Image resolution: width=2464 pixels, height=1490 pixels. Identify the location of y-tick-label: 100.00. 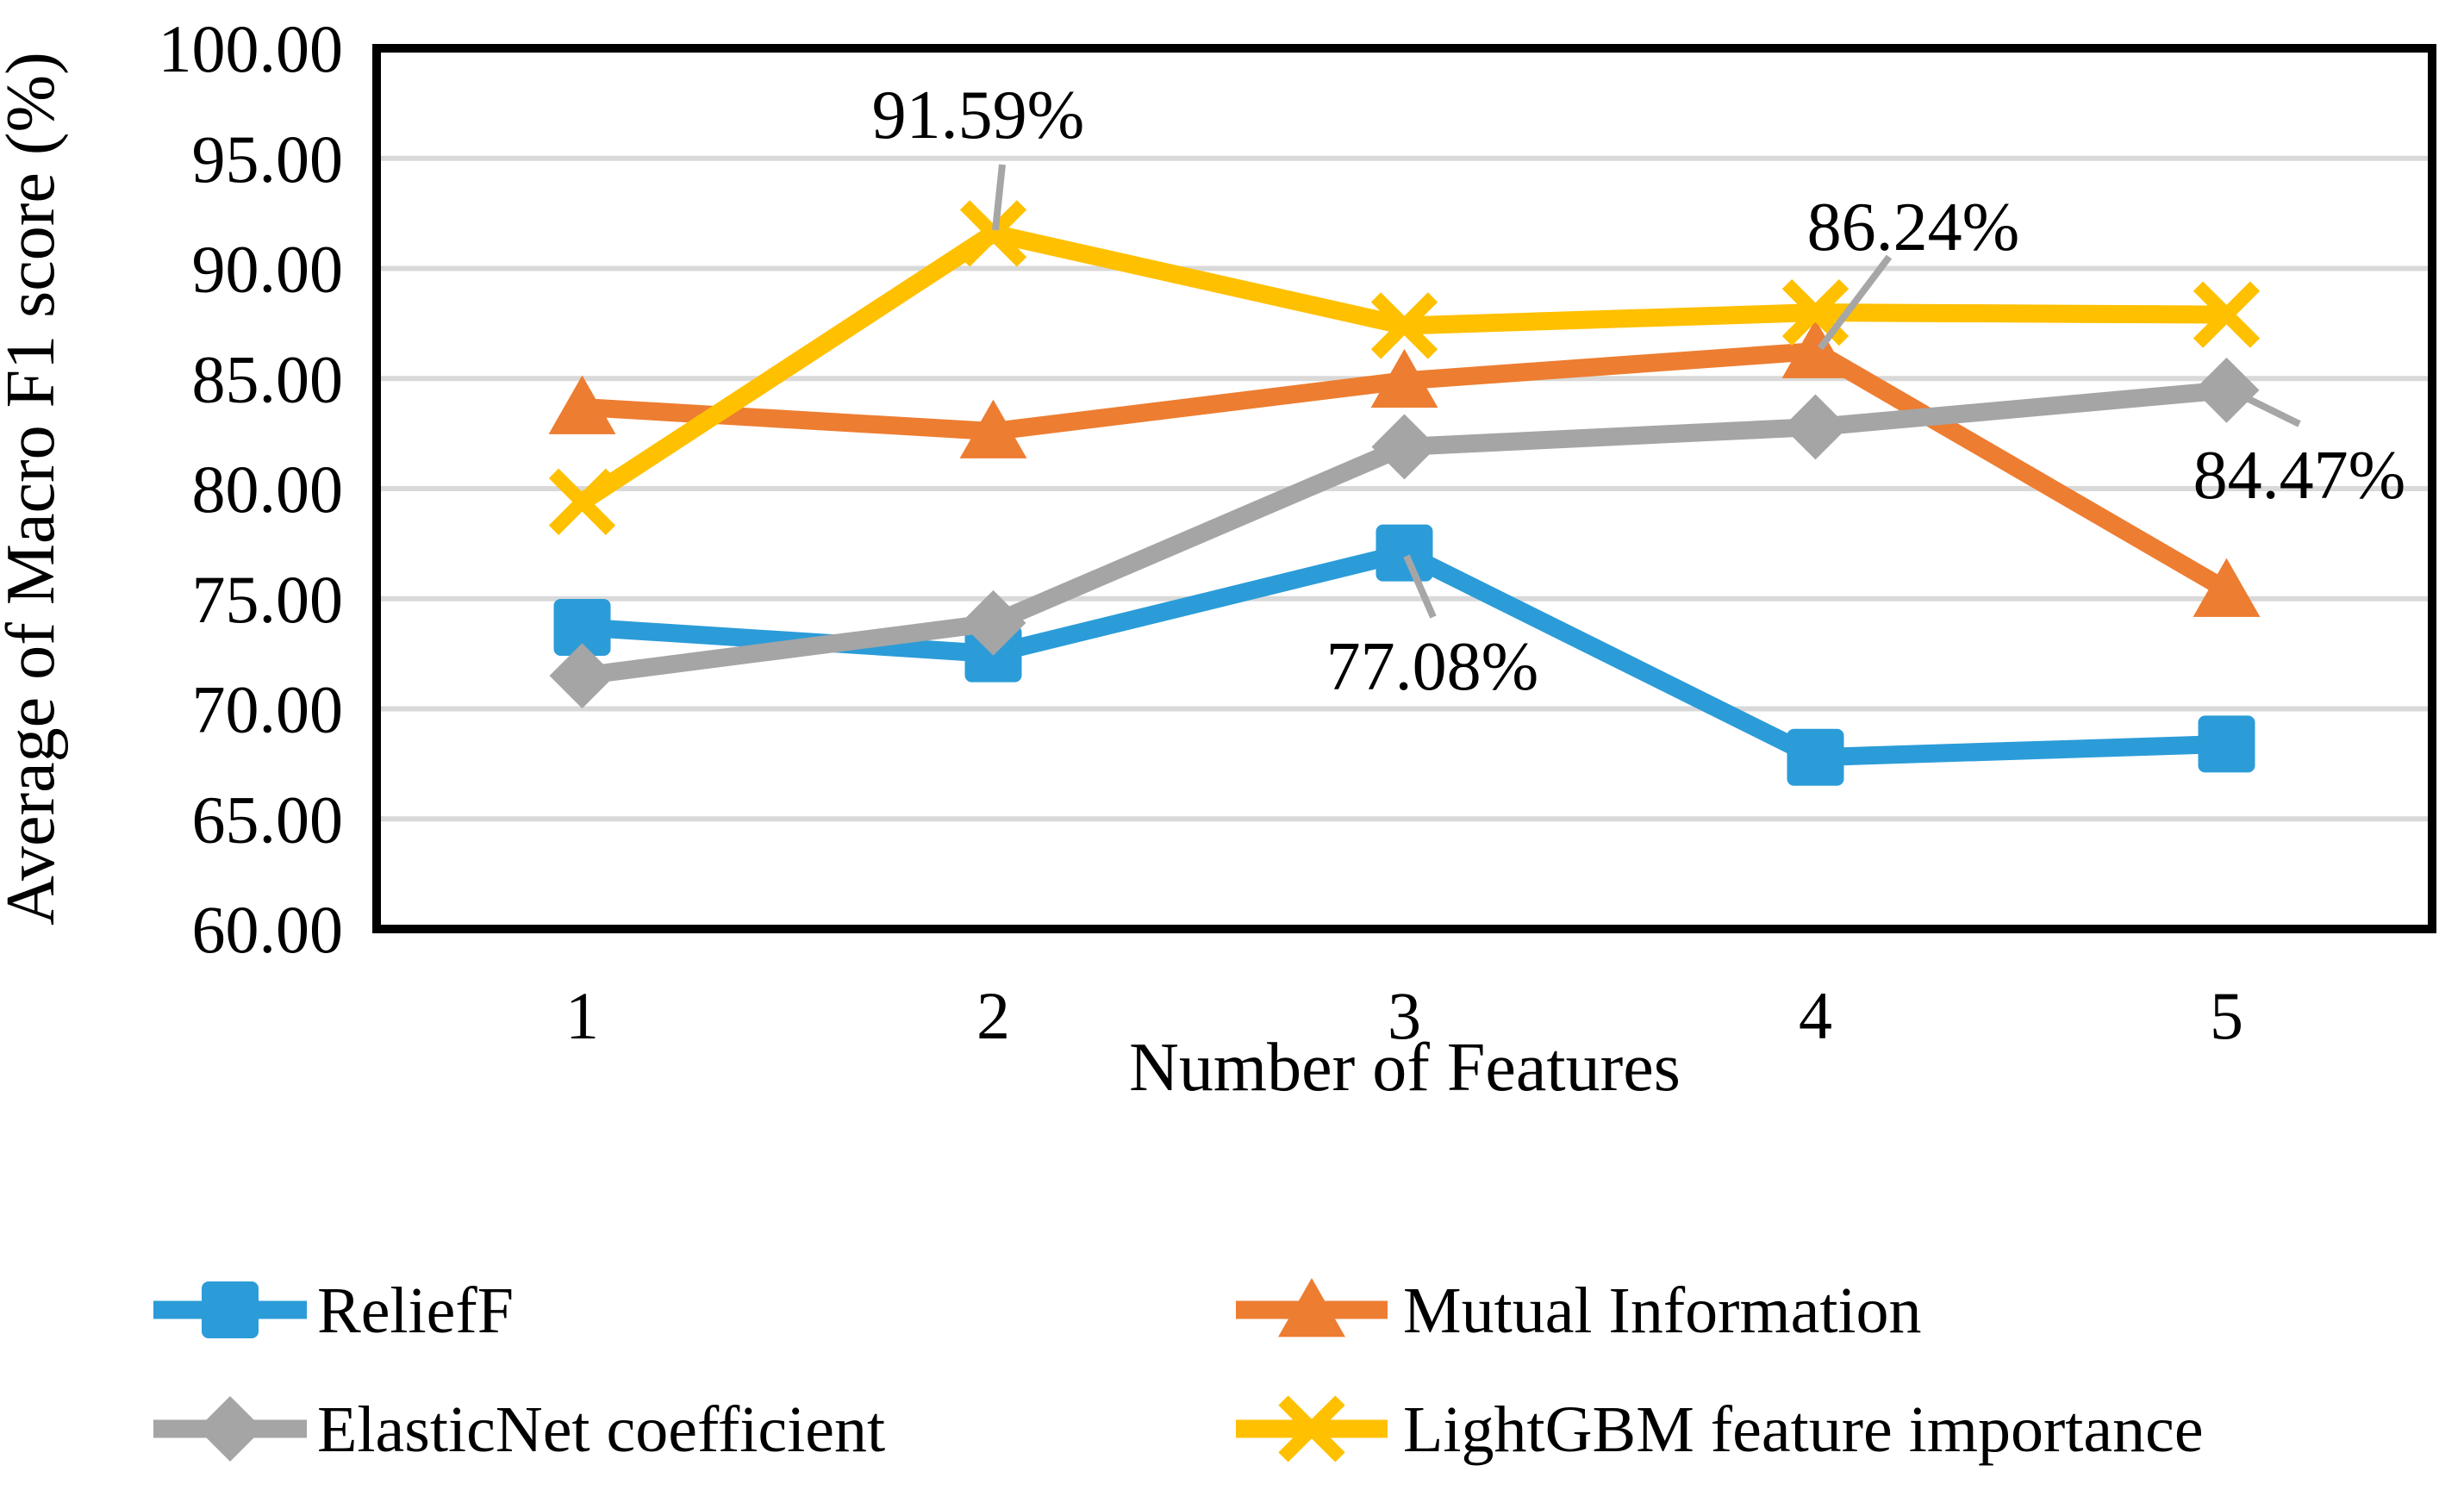
(251, 48).